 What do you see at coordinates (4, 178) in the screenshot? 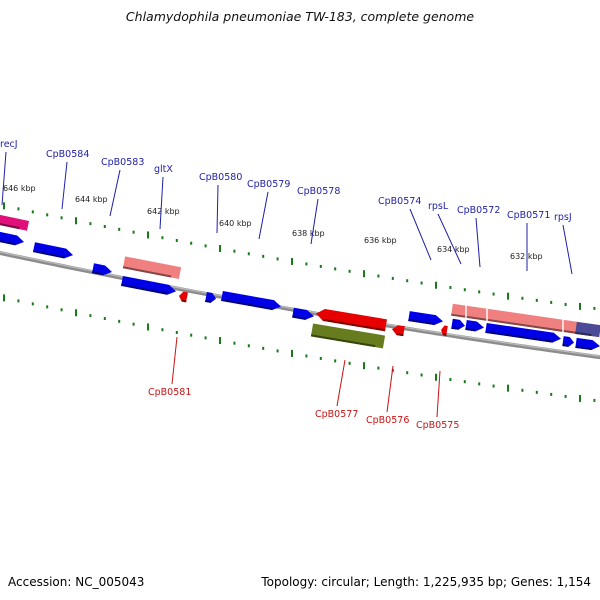
I see `leader-line-recJ` at bounding box center [4, 178].